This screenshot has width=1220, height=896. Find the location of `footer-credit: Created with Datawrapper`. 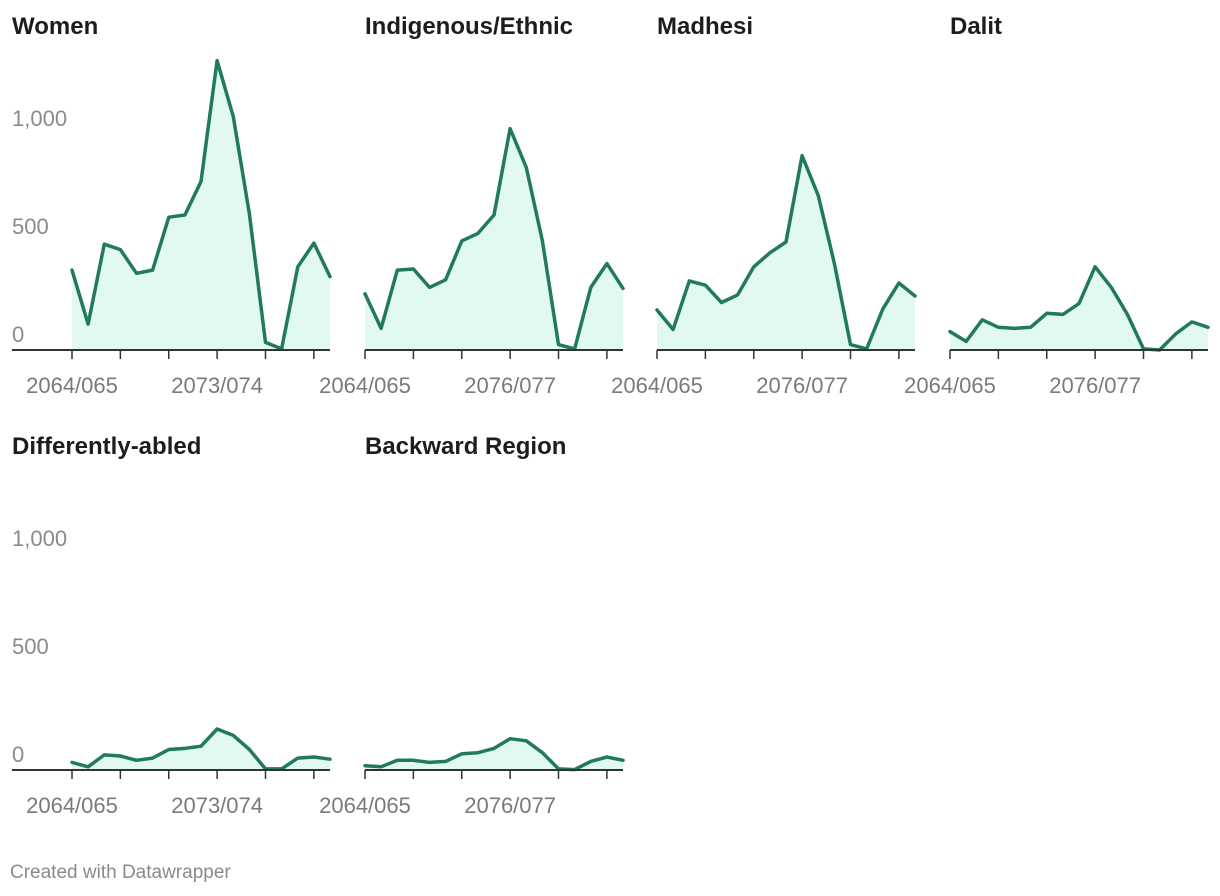

footer-credit: Created with Datawrapper is located at coordinates (120, 872).